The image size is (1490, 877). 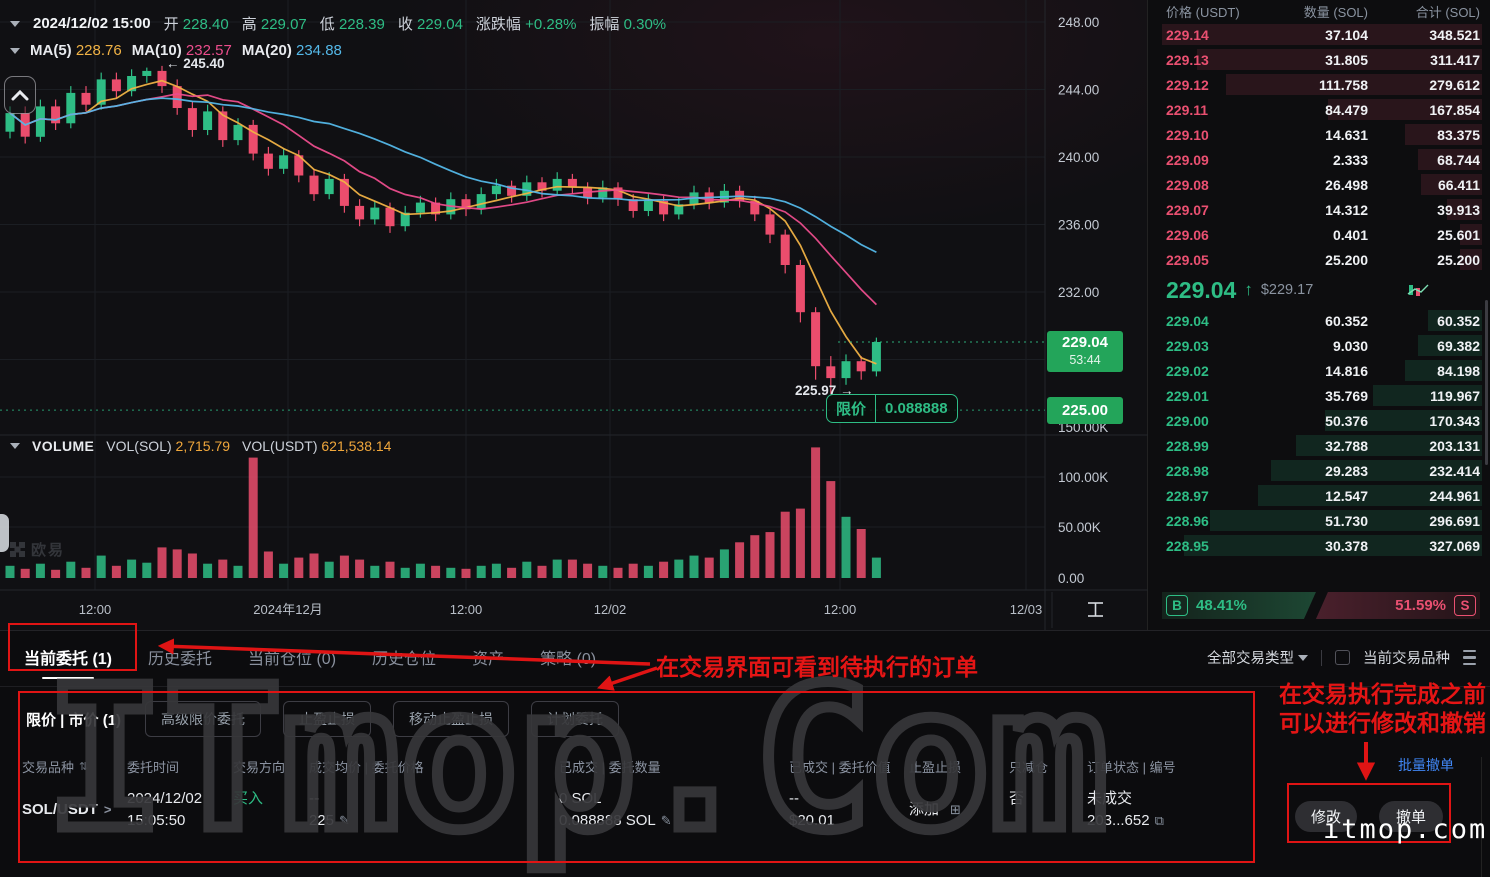 I want to click on tab-trailing-stop: 移动止盈止损, so click(x=451, y=719).